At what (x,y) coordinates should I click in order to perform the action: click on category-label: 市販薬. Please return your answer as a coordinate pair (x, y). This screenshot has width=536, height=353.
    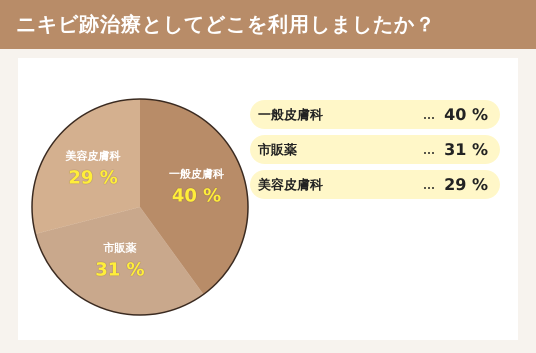
    Looking at the image, I should click on (277, 150).